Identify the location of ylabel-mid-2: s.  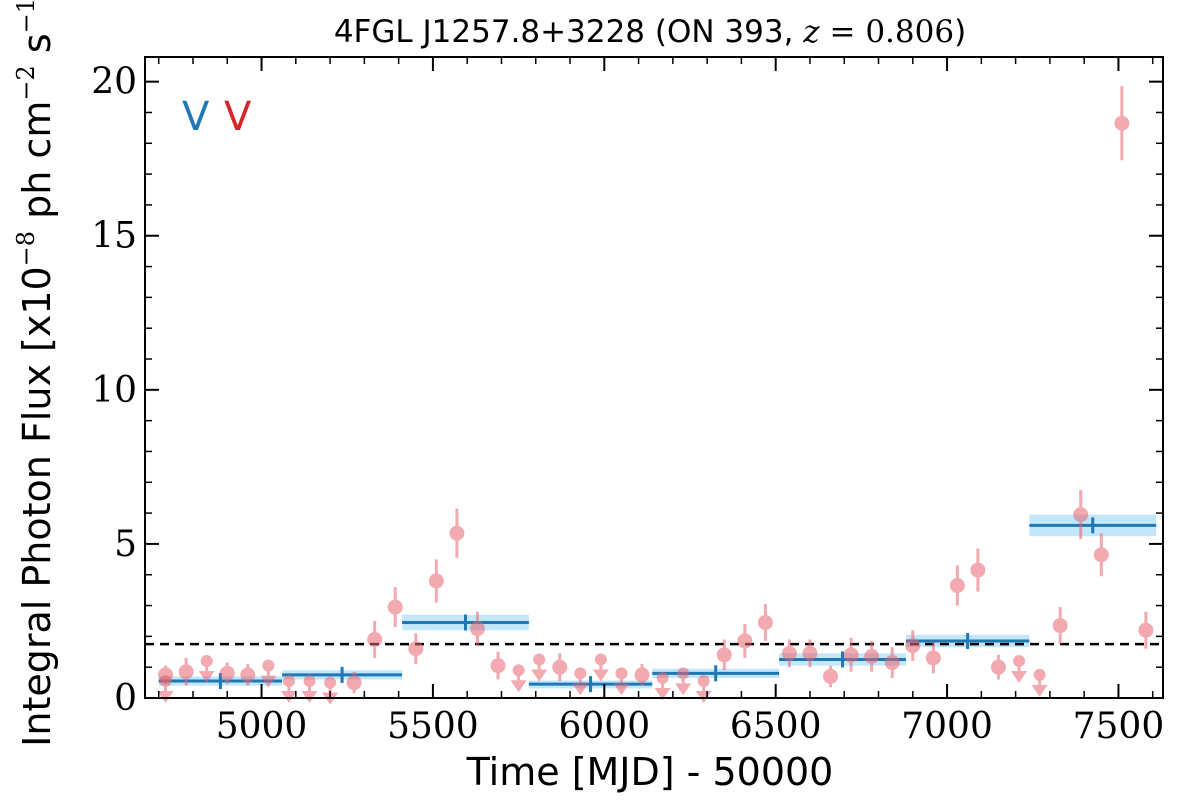
(37, 49).